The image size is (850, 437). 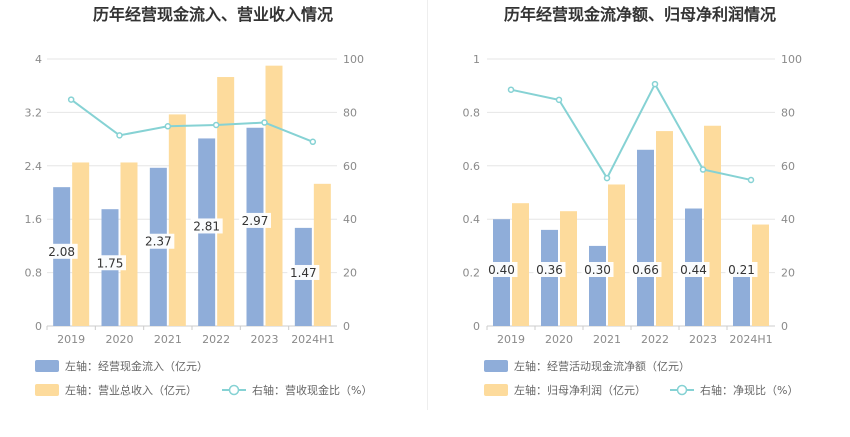 What do you see at coordinates (38, 59) in the screenshot?
I see `left-axis-tick-label: 4` at bounding box center [38, 59].